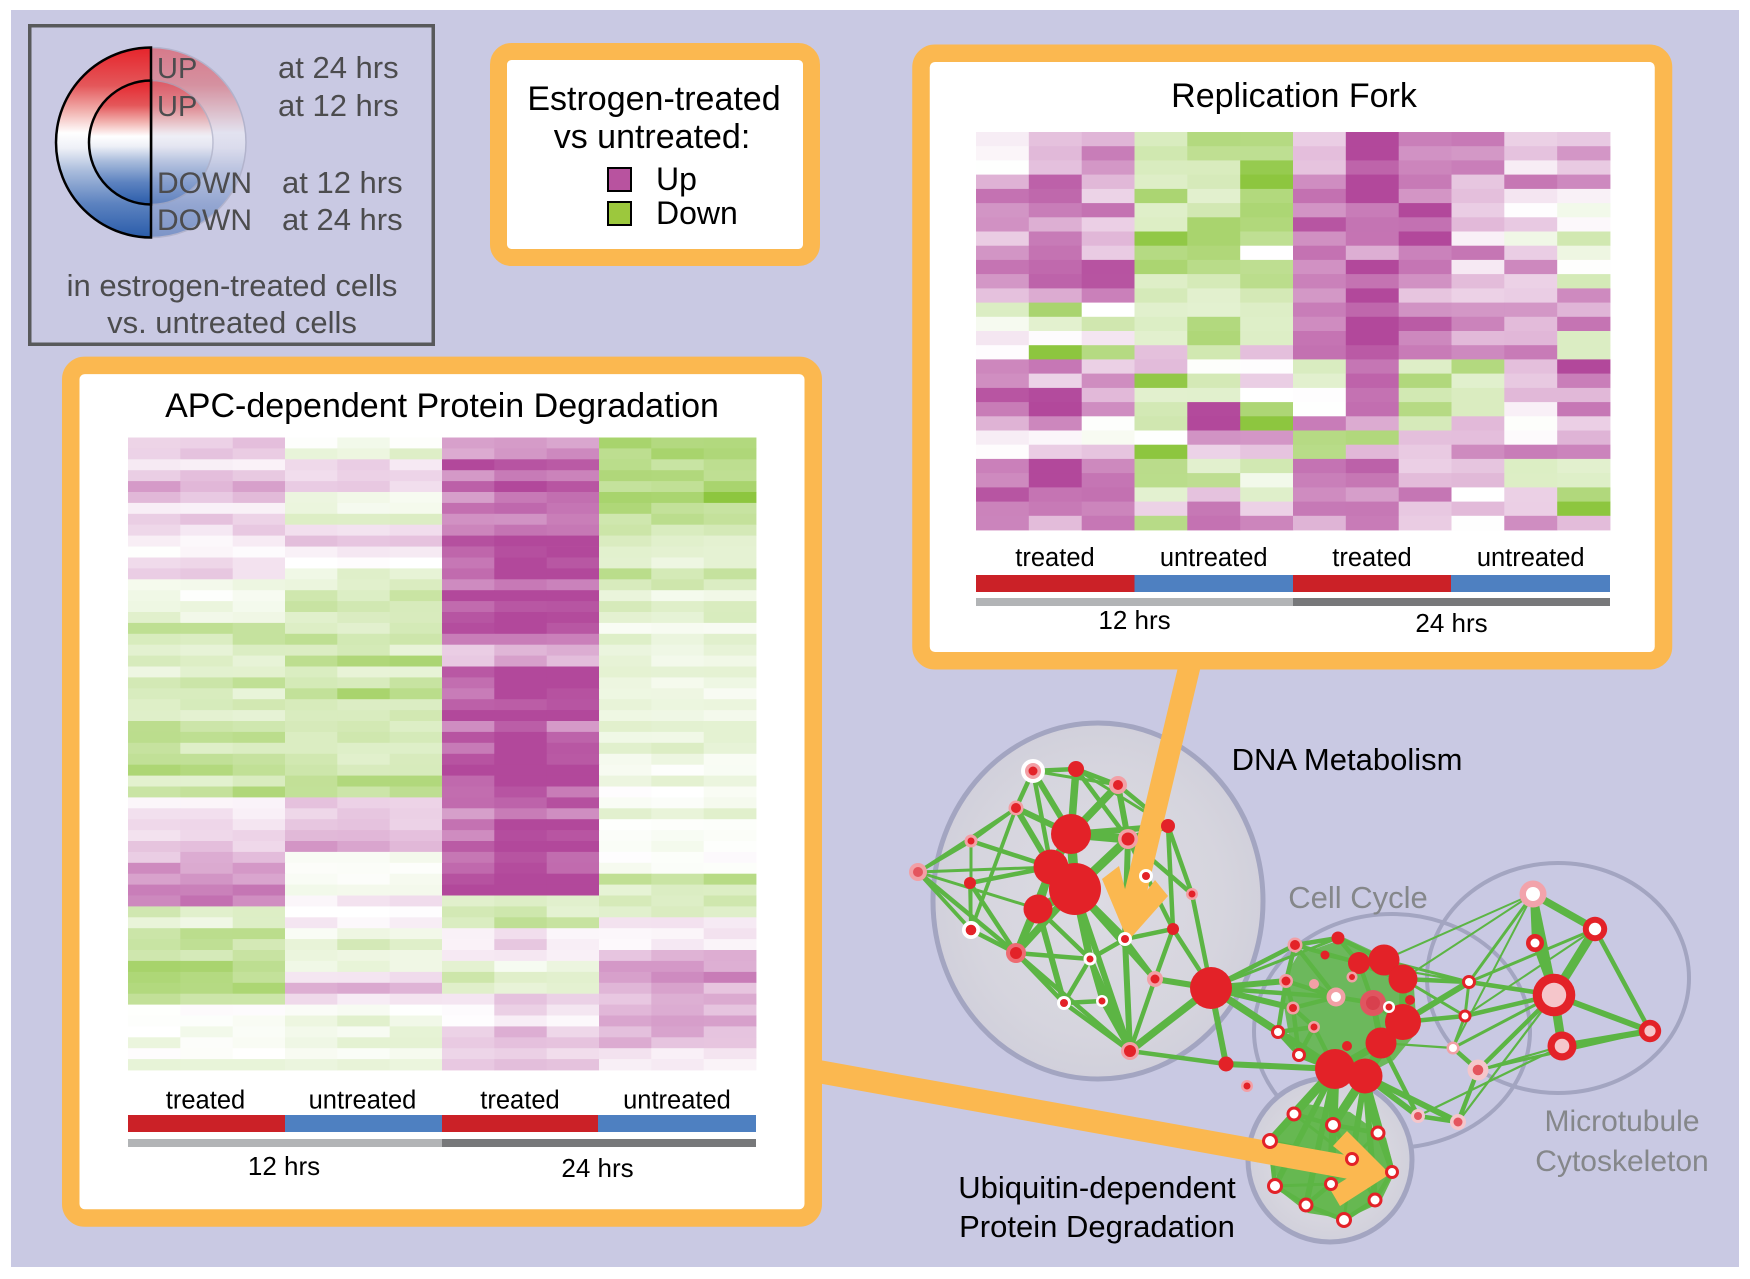 The height and width of the screenshot is (1279, 1750). What do you see at coordinates (1097, 1187) in the screenshot?
I see `svg-text: Ubiquitin-dependent` at bounding box center [1097, 1187].